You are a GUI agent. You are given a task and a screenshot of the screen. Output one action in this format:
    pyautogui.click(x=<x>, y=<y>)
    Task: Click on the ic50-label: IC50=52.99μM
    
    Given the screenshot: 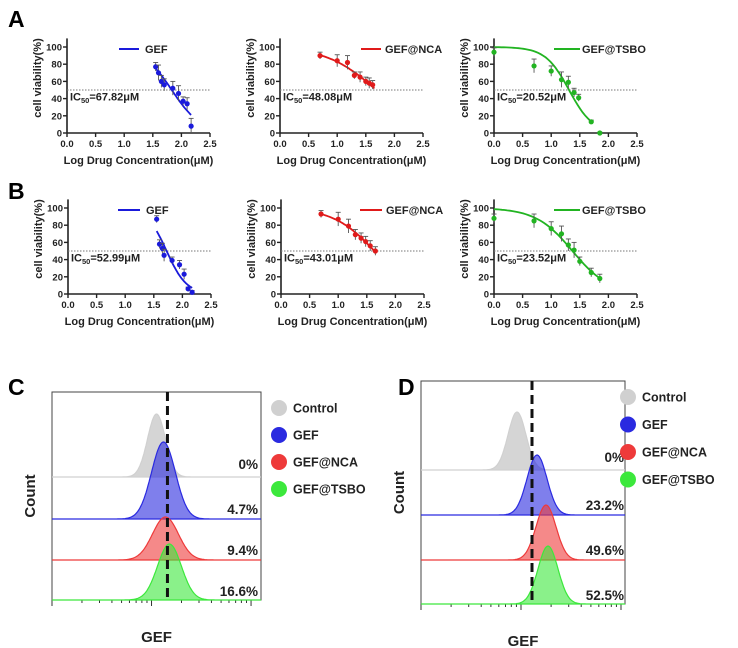 What is the action you would take?
    pyautogui.click(x=105, y=259)
    